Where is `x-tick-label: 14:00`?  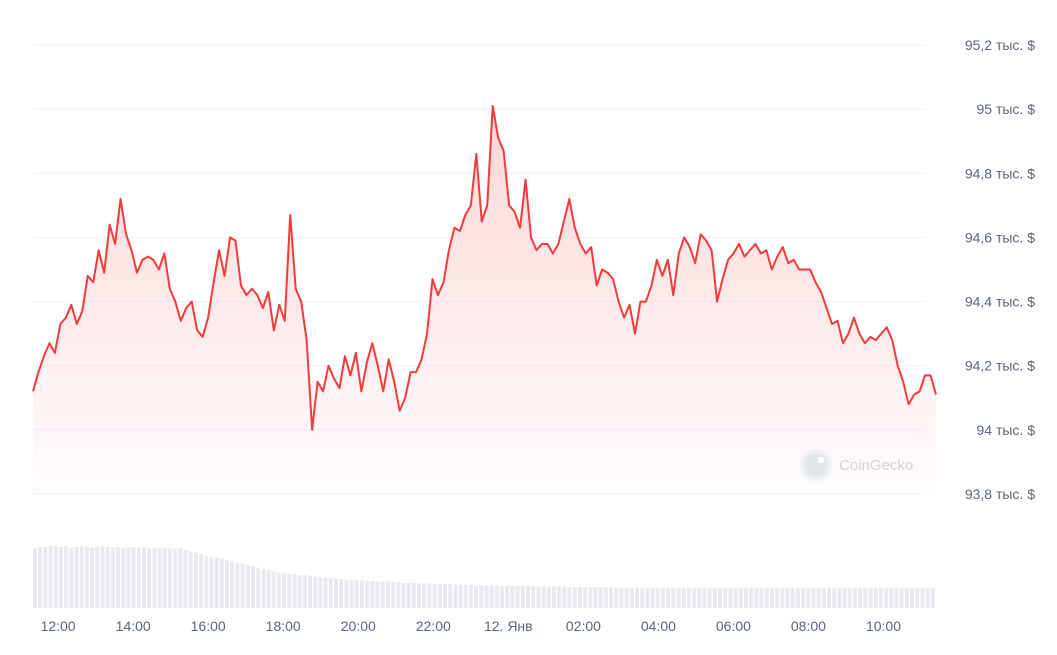 x-tick-label: 14:00 is located at coordinates (133, 626).